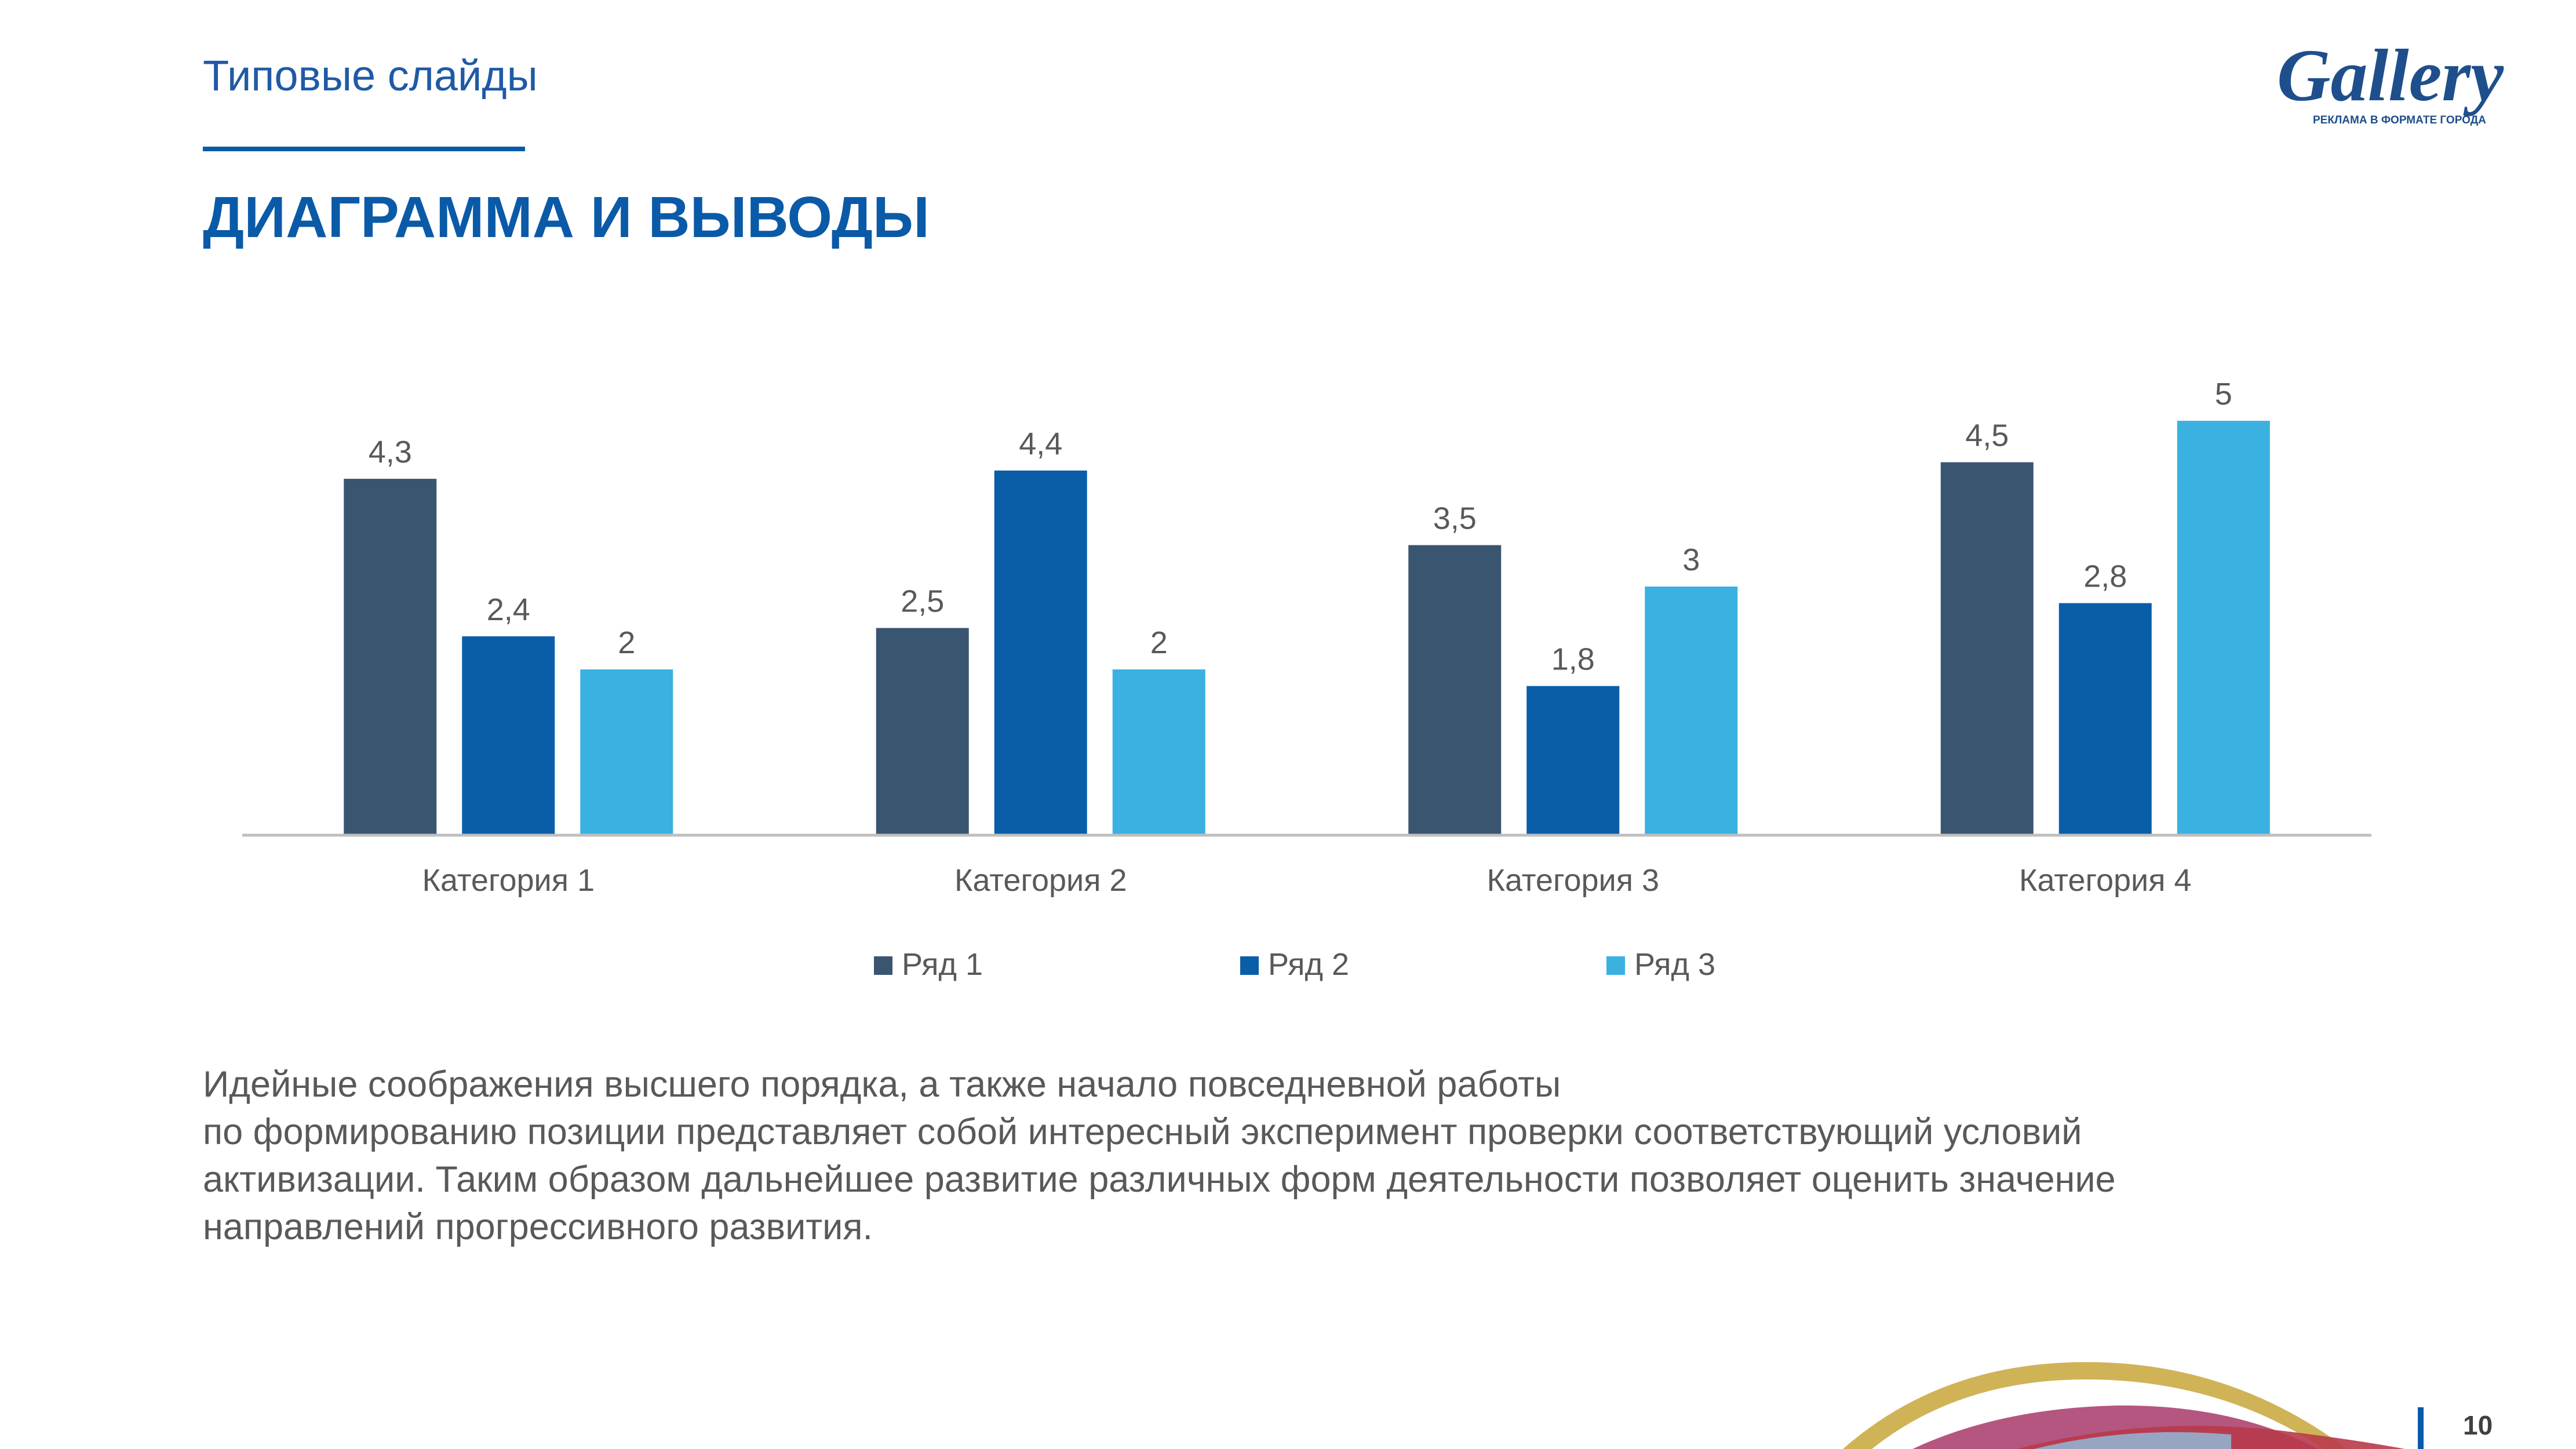 The image size is (2576, 1449). Describe the element at coordinates (943, 964) in the screenshot. I see `legend-label-series1: Ряд 1` at that location.